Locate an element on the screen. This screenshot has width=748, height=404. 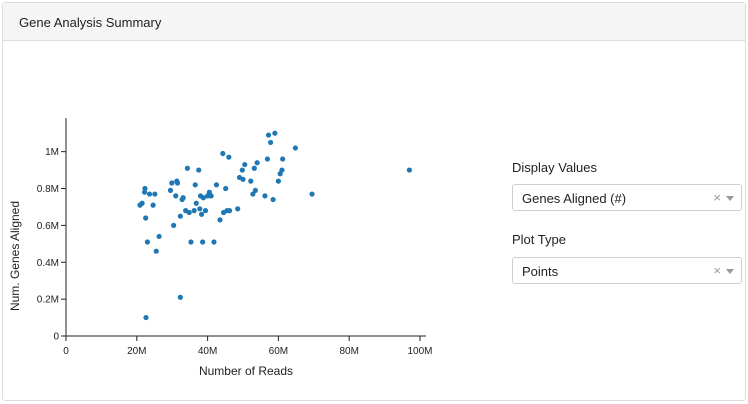
x-tick-label: 0 is located at coordinates (66, 351).